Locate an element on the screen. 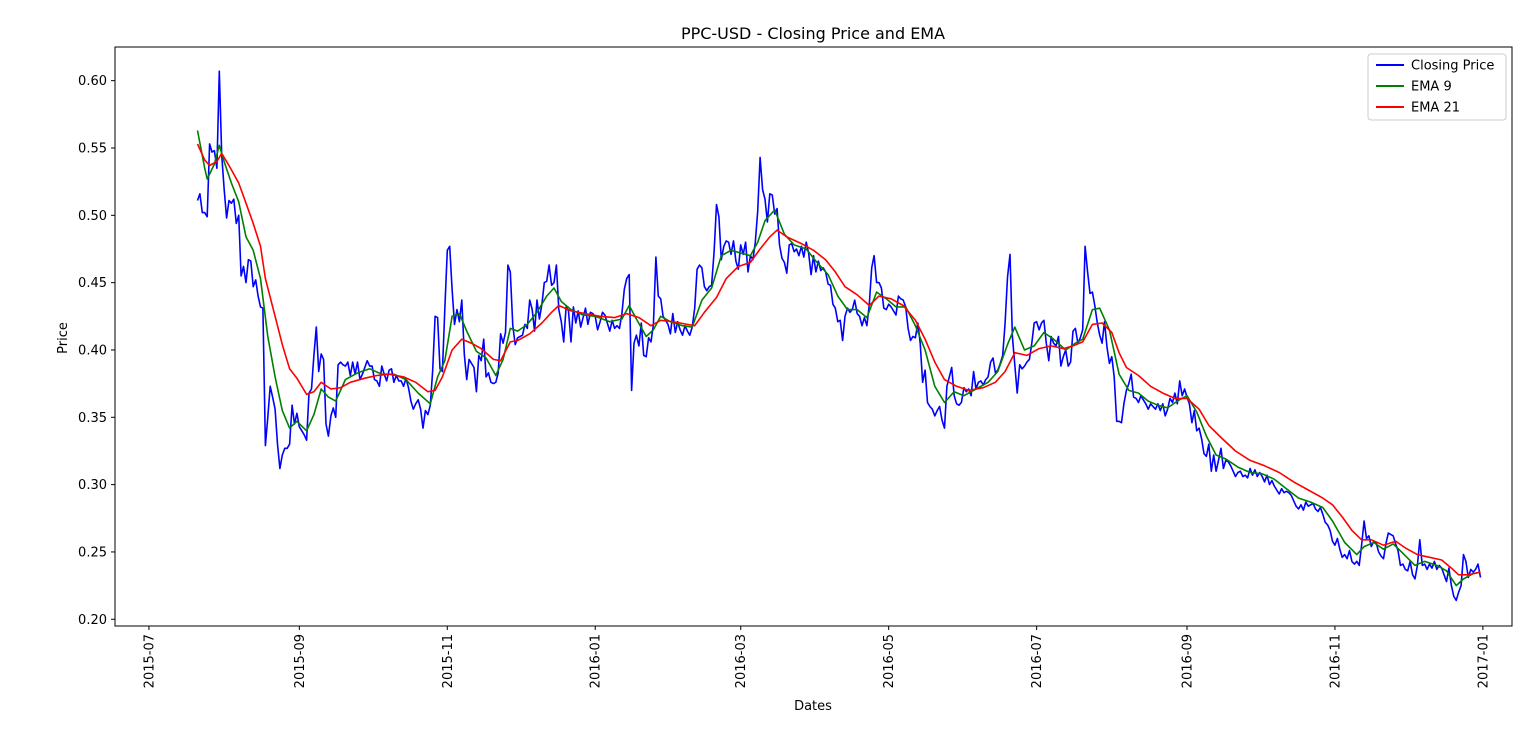 This screenshot has height=754, width=1536. y-tick-label: 0.40 is located at coordinates (92, 350).